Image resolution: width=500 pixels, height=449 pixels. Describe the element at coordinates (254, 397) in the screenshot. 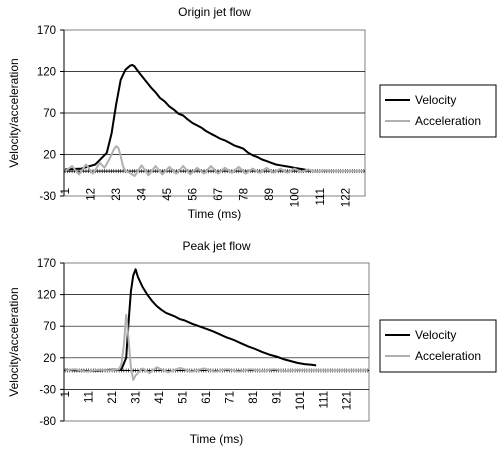

I see `x-tick-label: 81` at that location.